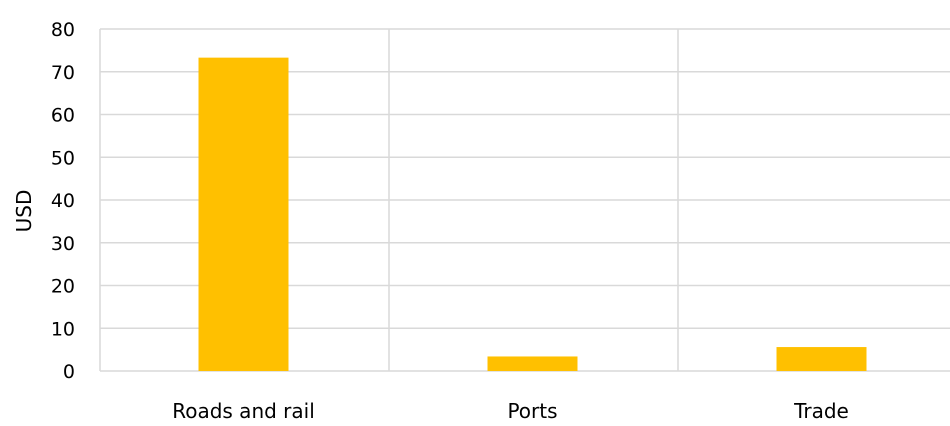 This screenshot has height=426, width=950. What do you see at coordinates (63, 287) in the screenshot?
I see `y-tick-label: 20` at bounding box center [63, 287].